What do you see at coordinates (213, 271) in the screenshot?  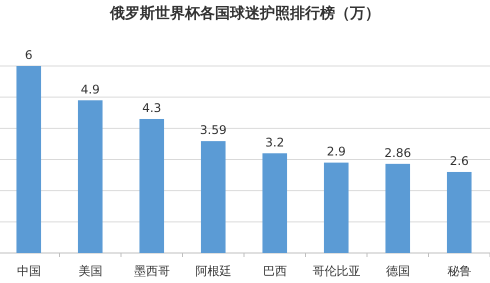 I see `x-tick-label: 阿根廷` at bounding box center [213, 271].